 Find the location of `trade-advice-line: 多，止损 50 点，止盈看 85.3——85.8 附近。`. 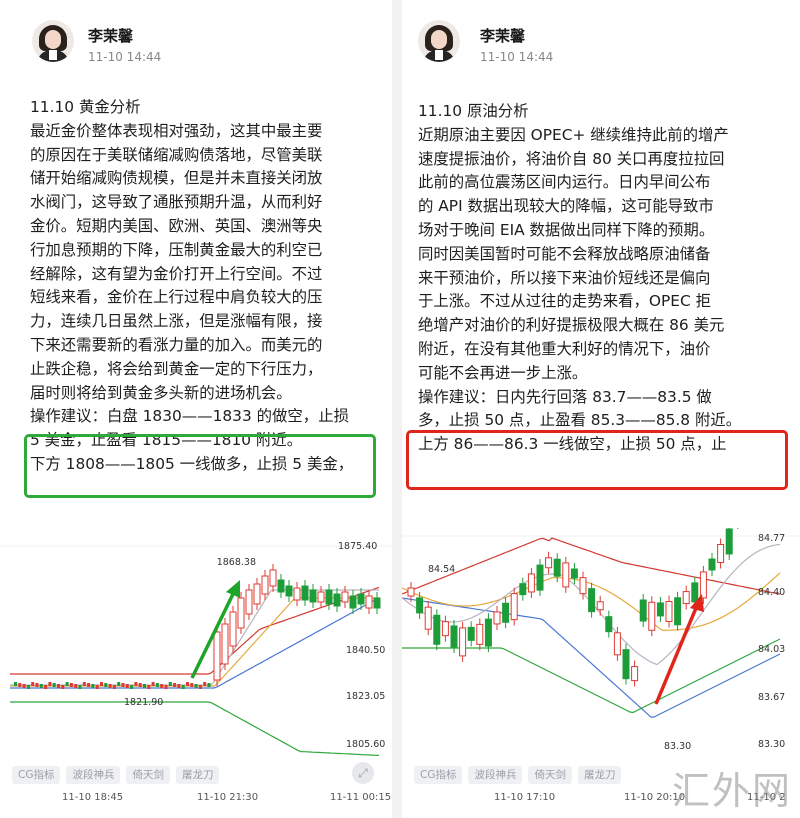

trade-advice-line: 多，止损 50 点，止盈看 85.3——85.8 附近。 is located at coordinates (580, 420).